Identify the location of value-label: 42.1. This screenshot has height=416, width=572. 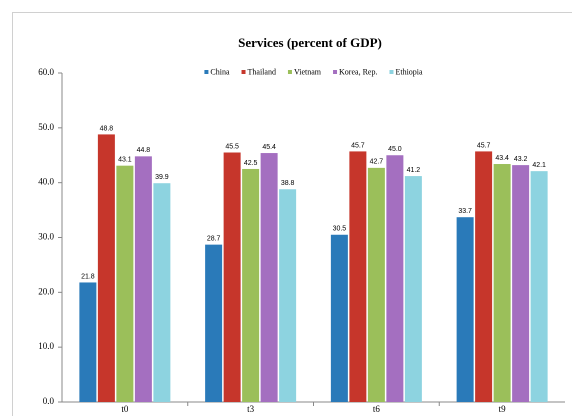
(539, 165).